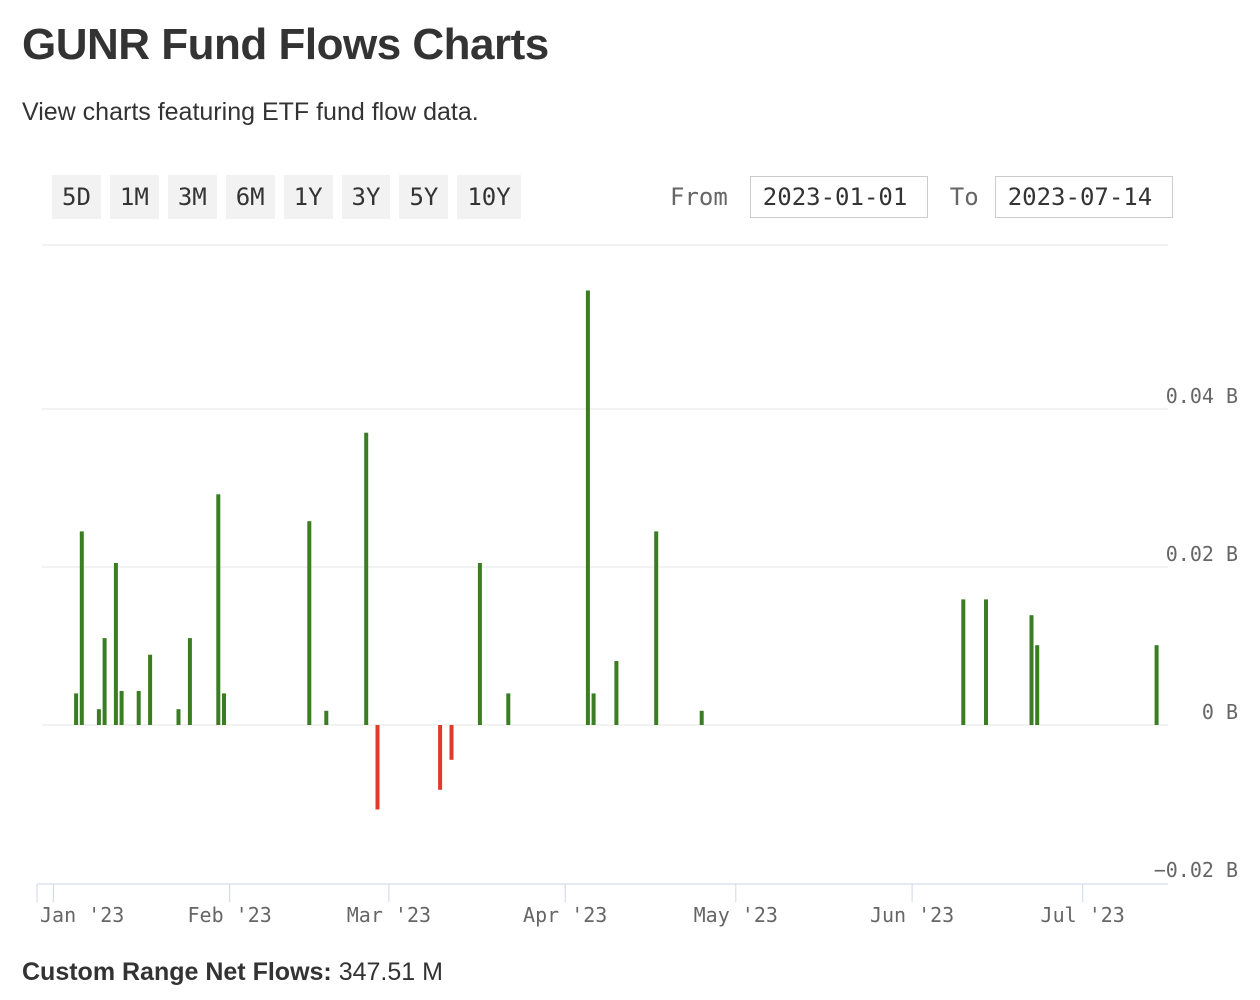 Image resolution: width=1260 pixels, height=1000 pixels. I want to click on to-label: To, so click(964, 197).